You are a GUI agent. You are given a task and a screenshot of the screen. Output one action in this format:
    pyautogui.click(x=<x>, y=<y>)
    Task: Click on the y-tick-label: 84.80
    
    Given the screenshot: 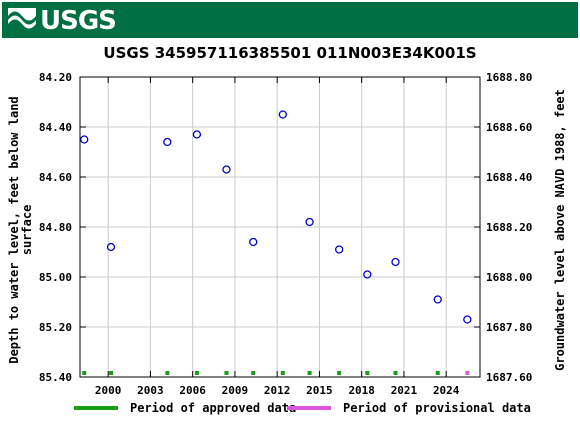 What is the action you would take?
    pyautogui.click(x=55, y=227)
    